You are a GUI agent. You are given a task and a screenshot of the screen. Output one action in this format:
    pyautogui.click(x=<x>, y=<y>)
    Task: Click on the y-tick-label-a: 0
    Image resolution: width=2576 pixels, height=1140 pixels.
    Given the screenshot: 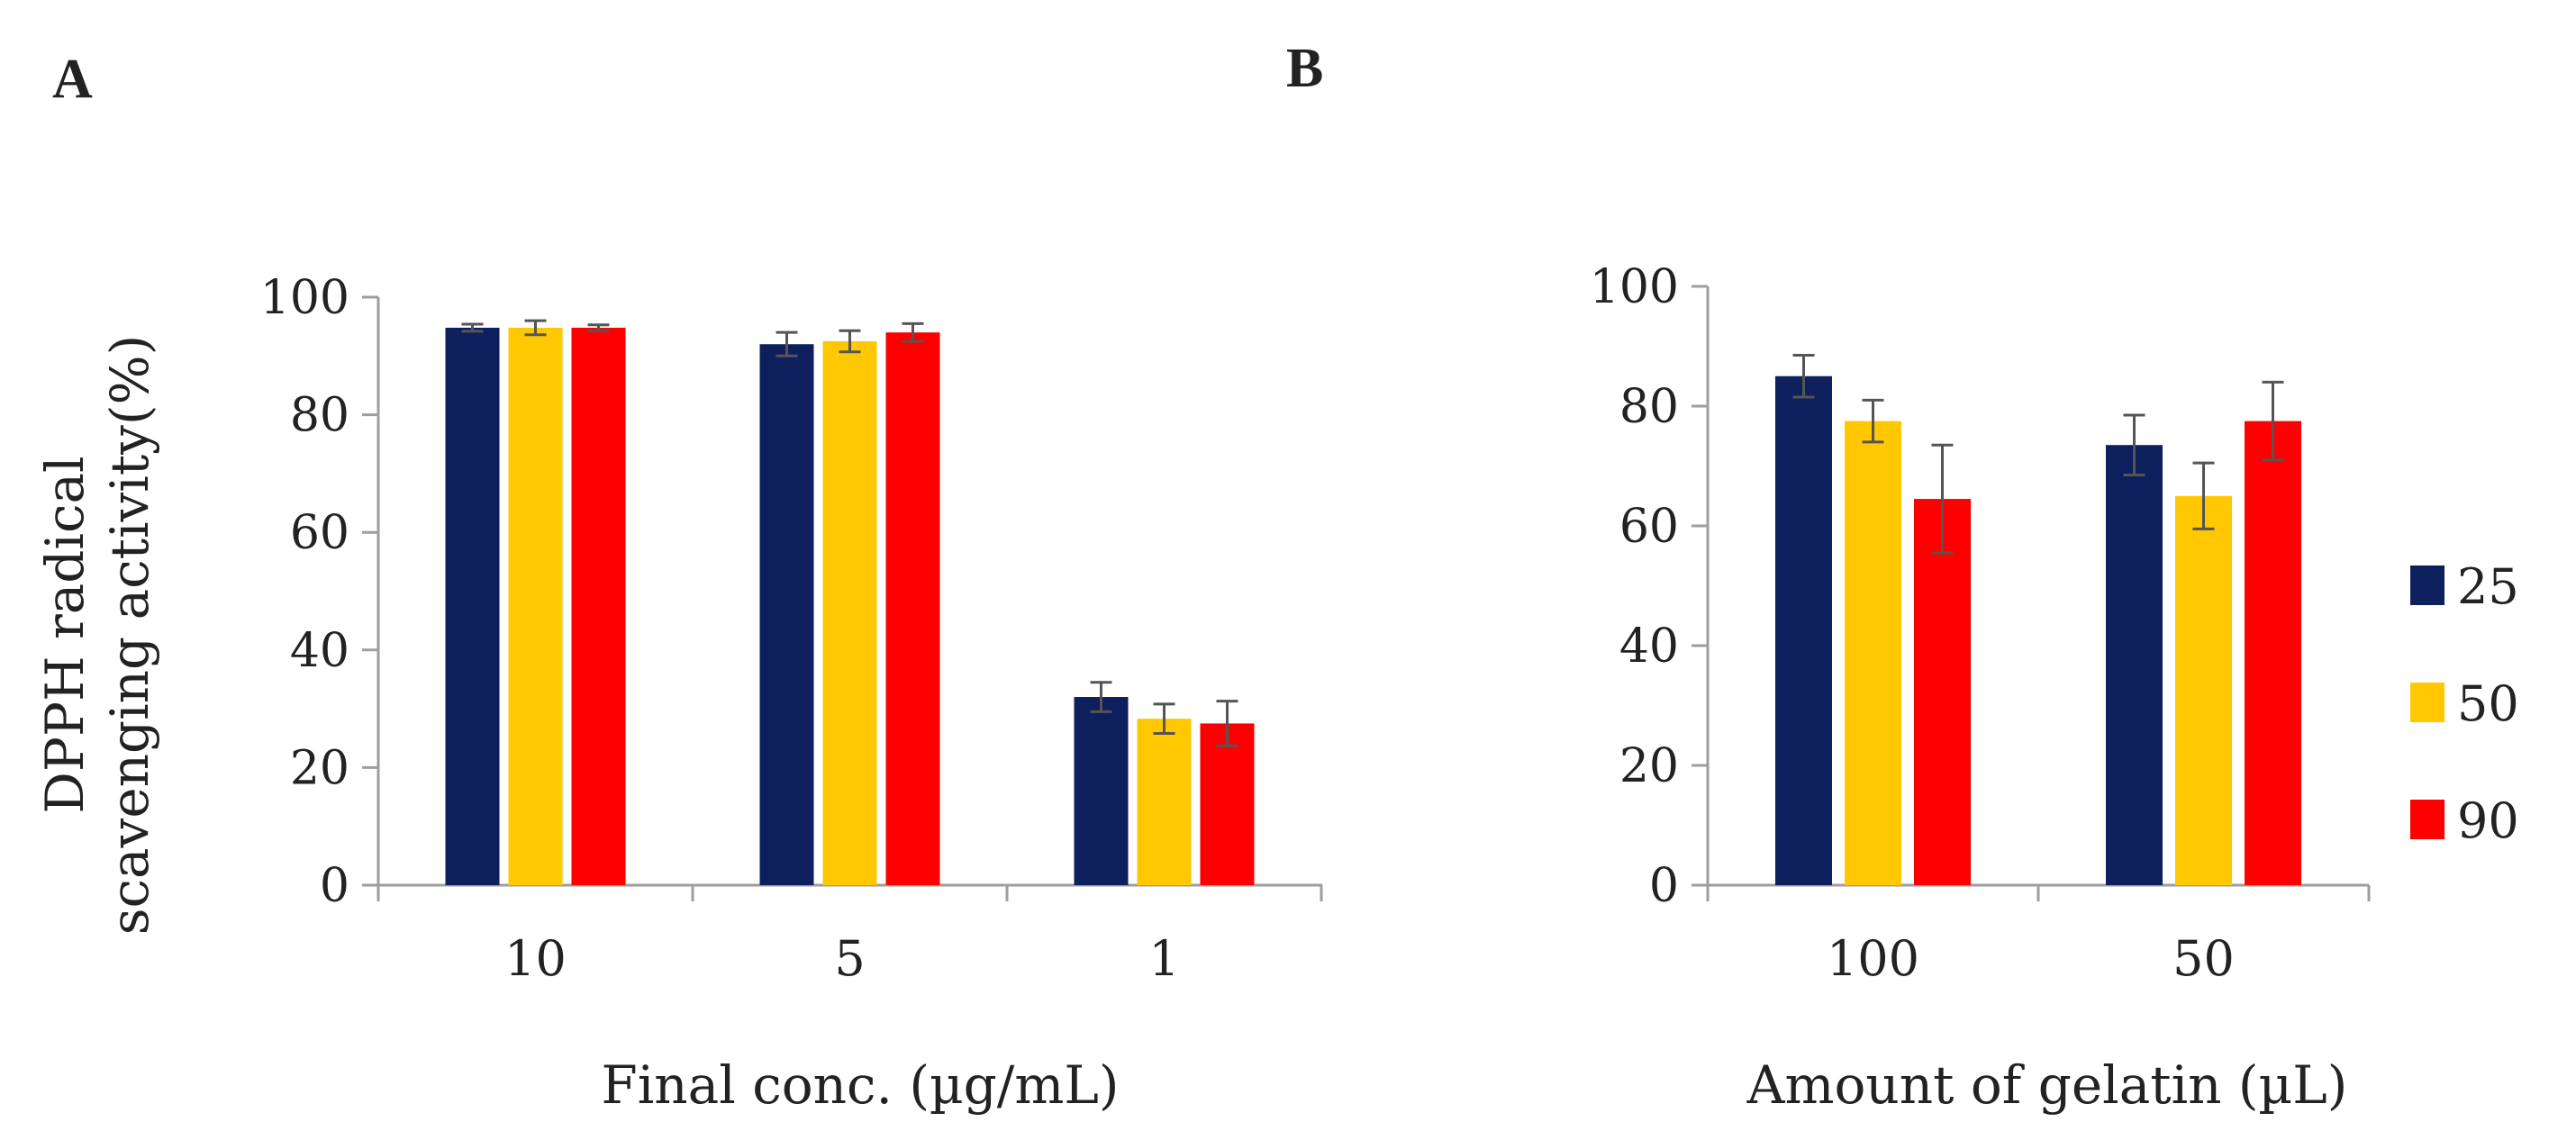 What is the action you would take?
    pyautogui.click(x=334, y=886)
    